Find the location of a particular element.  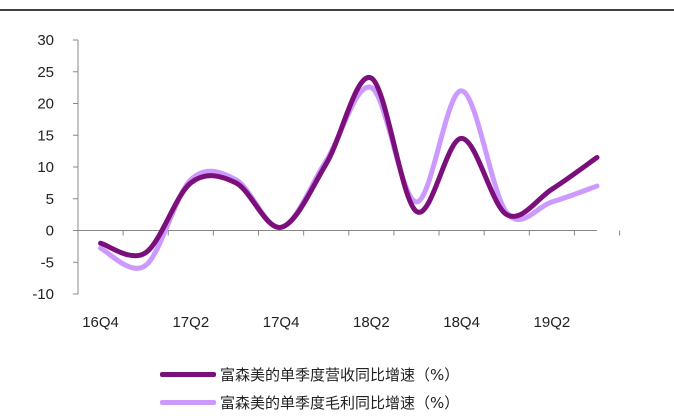

legend-swatch-revenue is located at coordinates (188, 374).